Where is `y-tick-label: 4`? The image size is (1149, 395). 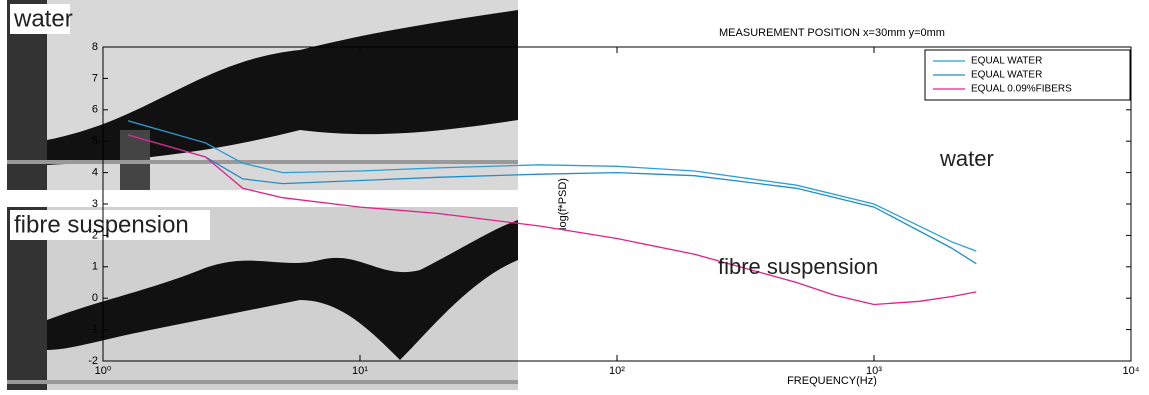
y-tick-label: 4 is located at coordinates (95, 173).